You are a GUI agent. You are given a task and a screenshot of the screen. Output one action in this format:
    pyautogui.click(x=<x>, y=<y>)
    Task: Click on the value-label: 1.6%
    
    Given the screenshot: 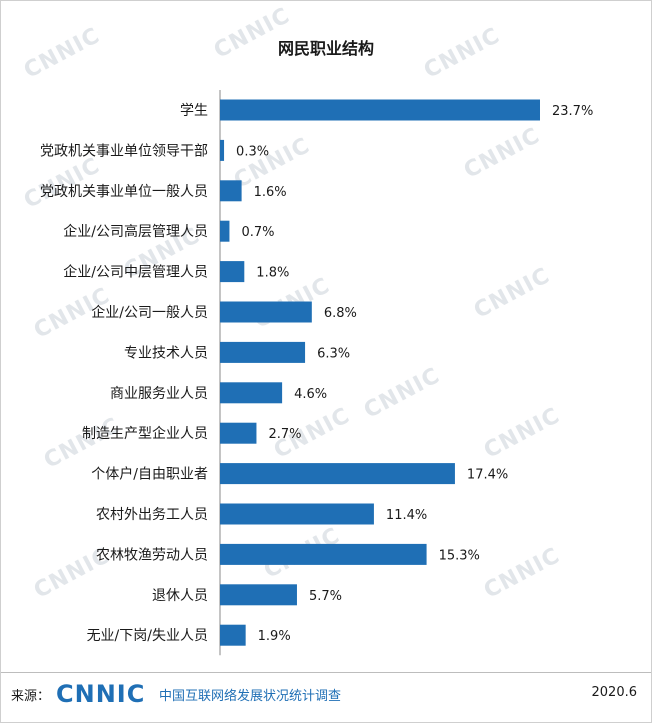 What is the action you would take?
    pyautogui.click(x=270, y=192)
    